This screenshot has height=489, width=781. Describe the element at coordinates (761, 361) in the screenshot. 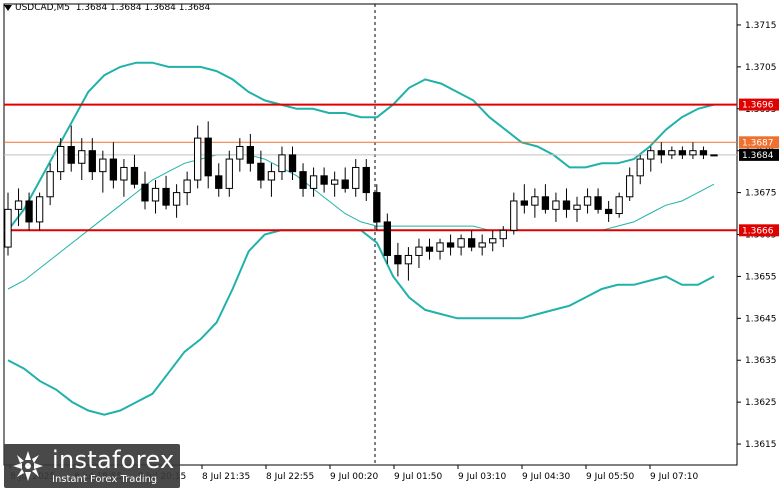

I see `y-tick-label: 1.3635` at that location.